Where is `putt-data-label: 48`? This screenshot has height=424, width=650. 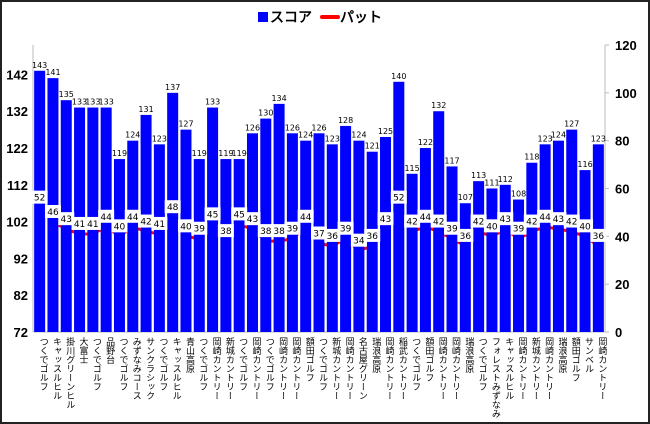
putt-data-label: 48 is located at coordinates (173, 208).